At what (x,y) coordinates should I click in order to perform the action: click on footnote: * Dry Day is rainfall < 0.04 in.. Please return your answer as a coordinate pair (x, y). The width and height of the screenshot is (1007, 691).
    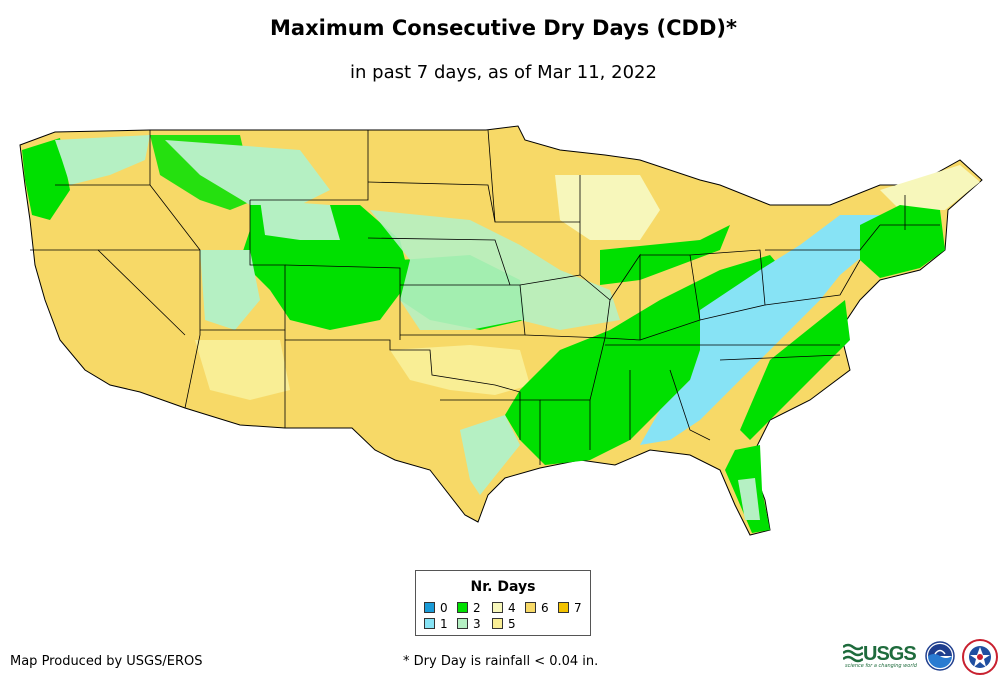
    Looking at the image, I should click on (501, 661).